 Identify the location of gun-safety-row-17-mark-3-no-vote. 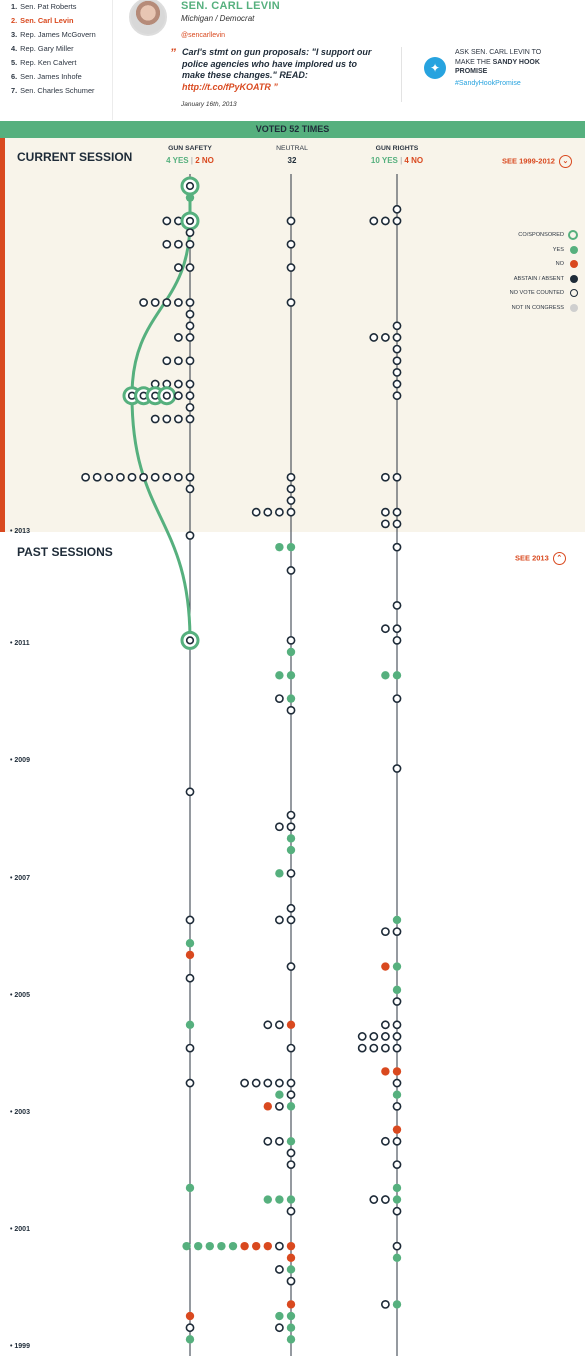
(190, 384).